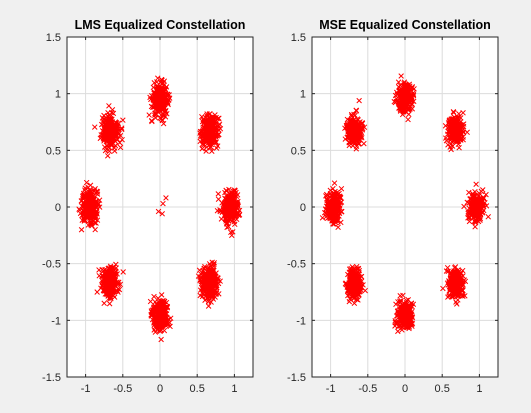 The image size is (531, 413). Describe the element at coordinates (160, 25) in the screenshot. I see `lms-chart-title: LMS Equalized Constellation` at that location.